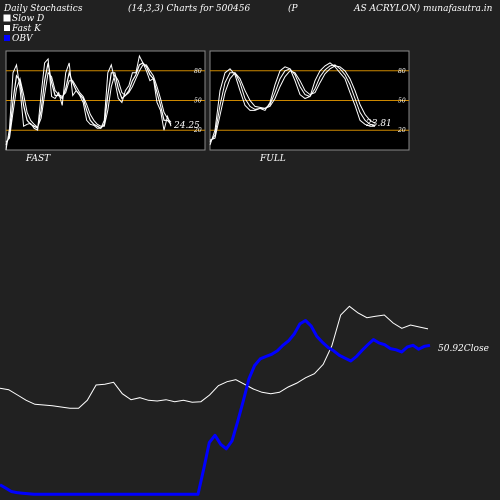  What do you see at coordinates (463, 349) in the screenshot?
I see `close-last-value: 50.92Close` at bounding box center [463, 349].